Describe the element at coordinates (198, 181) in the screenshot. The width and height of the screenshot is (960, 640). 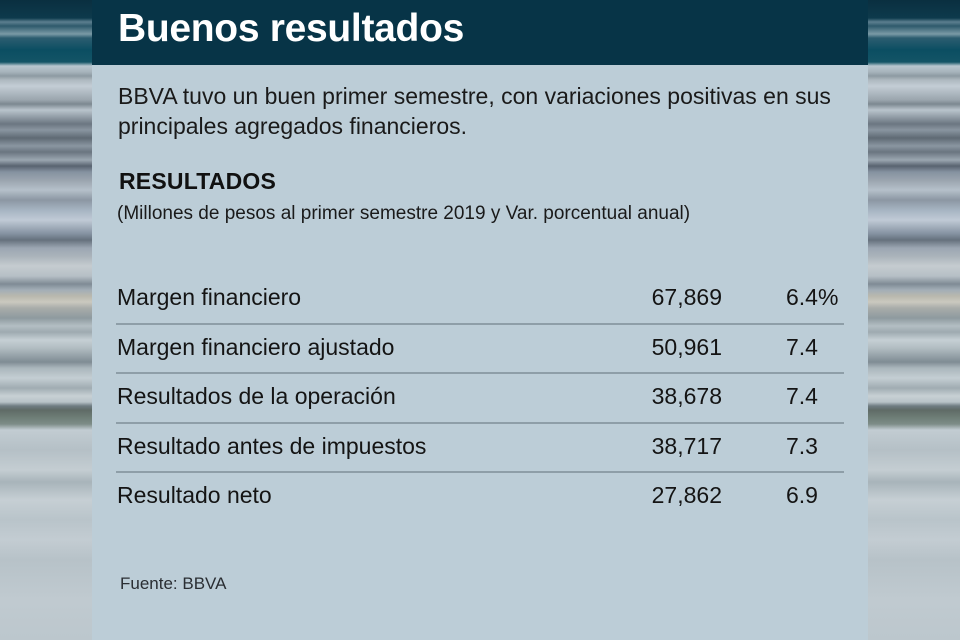
I see `section-title: RESULTADOS` at that location.